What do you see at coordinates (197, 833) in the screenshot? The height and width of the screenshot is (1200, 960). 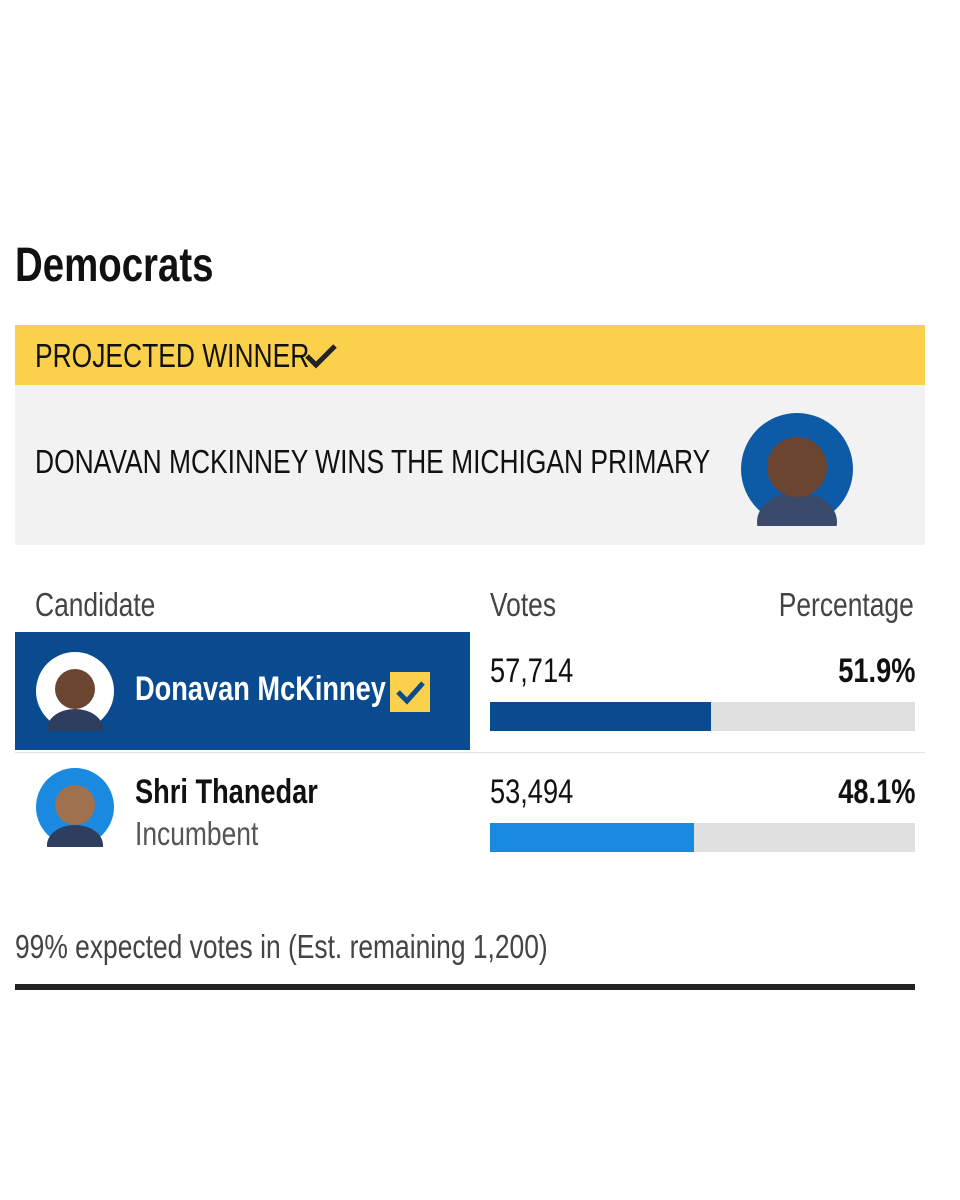 I see `candidate-note-text: Incumbent` at bounding box center [197, 833].